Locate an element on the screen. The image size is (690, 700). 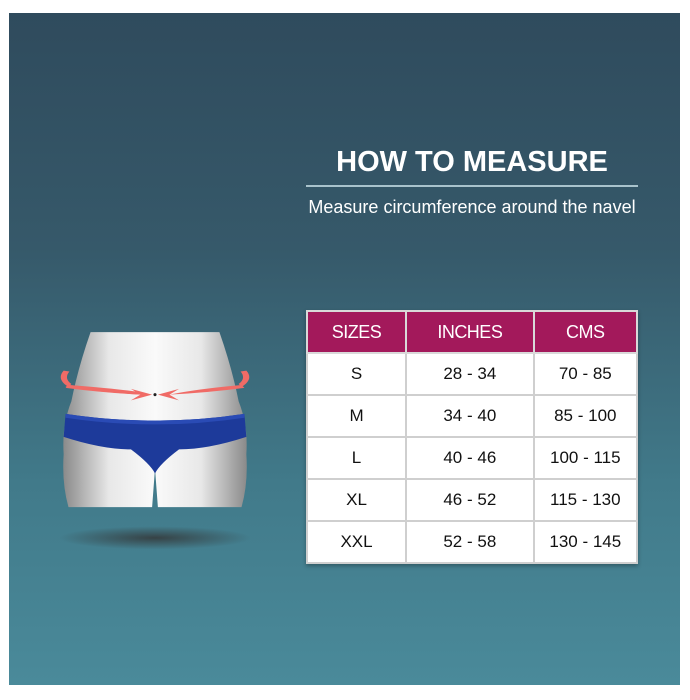
cms-cell: 70 - 85 is located at coordinates (585, 374).